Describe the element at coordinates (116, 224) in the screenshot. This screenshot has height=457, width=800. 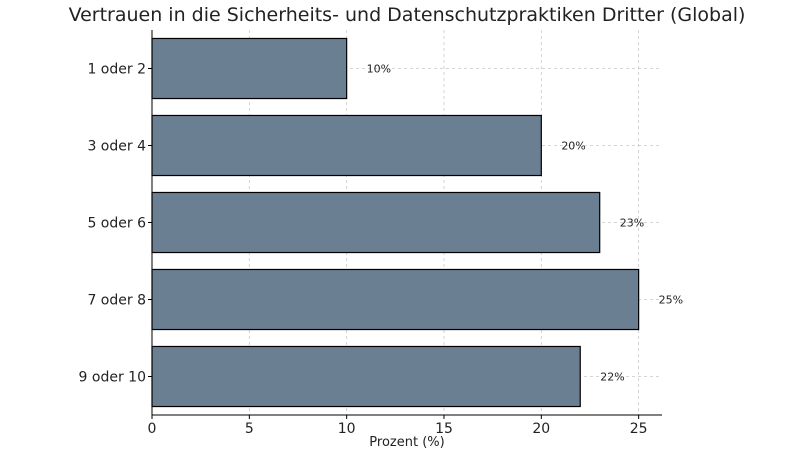
I see `y-tick-label: 5 oder 6` at that location.